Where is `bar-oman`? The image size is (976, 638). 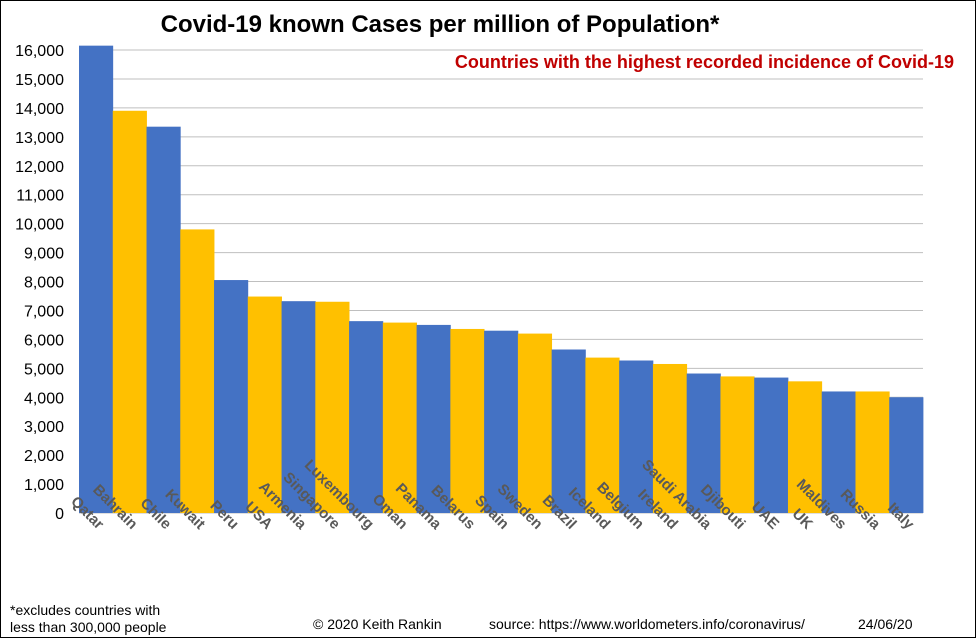 bar-oman is located at coordinates (399, 417).